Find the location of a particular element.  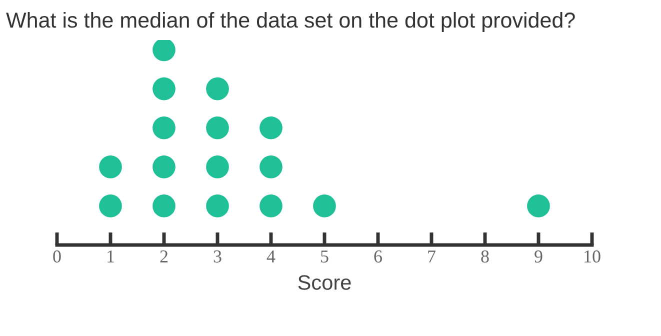

x-tick-label: 1 is located at coordinates (111, 256).